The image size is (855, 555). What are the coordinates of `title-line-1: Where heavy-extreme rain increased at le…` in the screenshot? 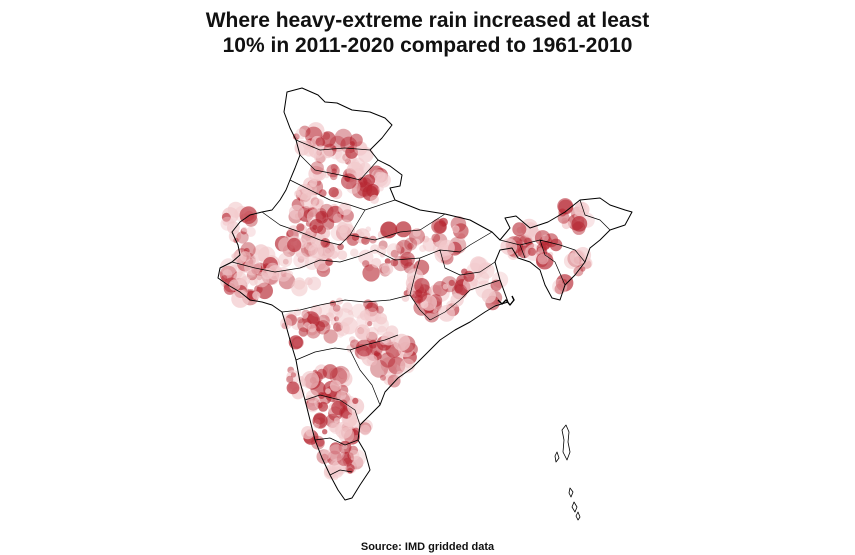 It's located at (427, 20).